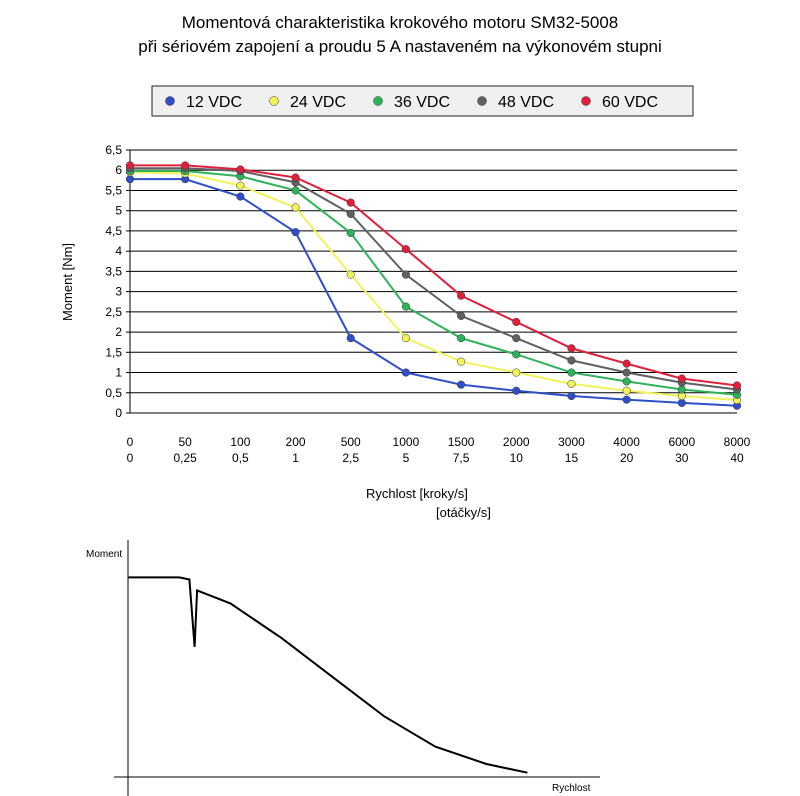 Image resolution: width=800 pixels, height=796 pixels. I want to click on x-tick-label: 500, so click(351, 442).